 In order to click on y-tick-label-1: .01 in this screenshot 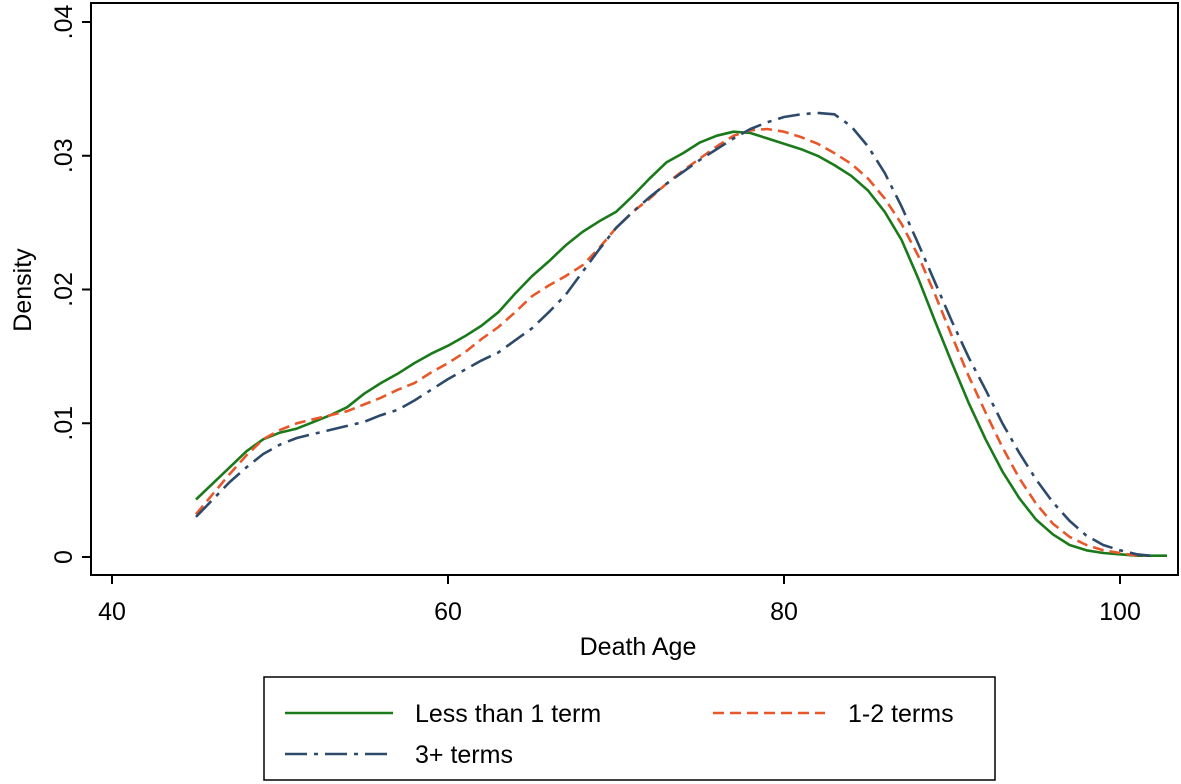, I will do `click(64, 423)`.